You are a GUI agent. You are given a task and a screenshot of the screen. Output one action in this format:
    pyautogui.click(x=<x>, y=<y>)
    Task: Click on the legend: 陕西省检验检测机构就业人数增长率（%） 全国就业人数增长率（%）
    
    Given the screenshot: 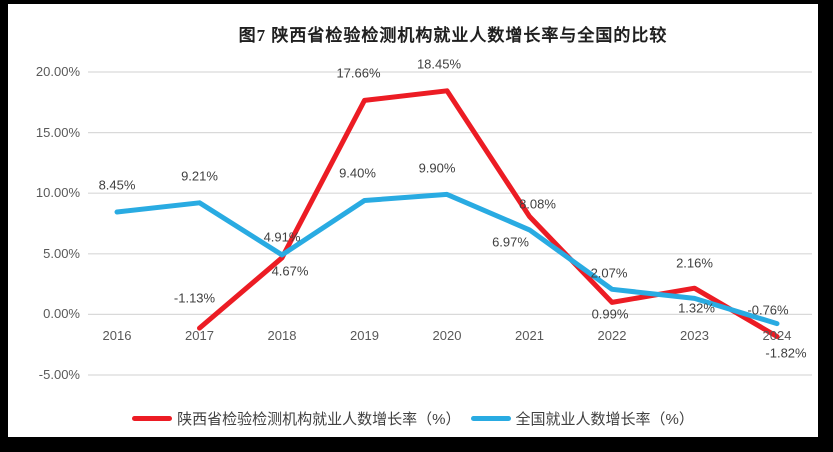 What is the action you would take?
    pyautogui.click(x=413, y=418)
    